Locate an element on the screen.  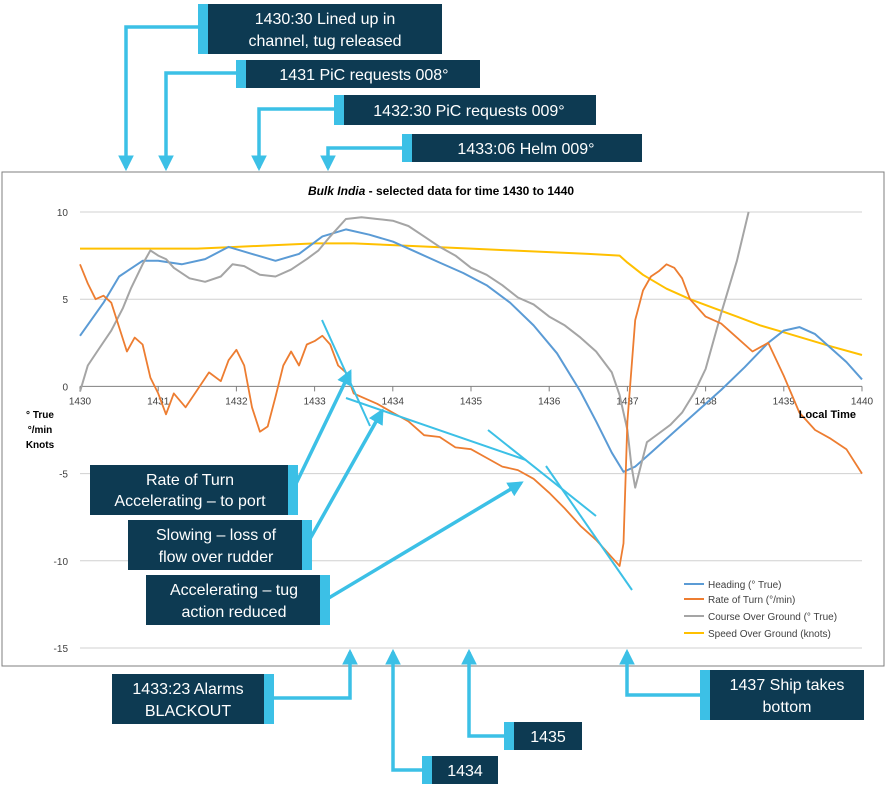
callout-text-line-1: 1430:30 Lined up in is located at coordinates (325, 19).